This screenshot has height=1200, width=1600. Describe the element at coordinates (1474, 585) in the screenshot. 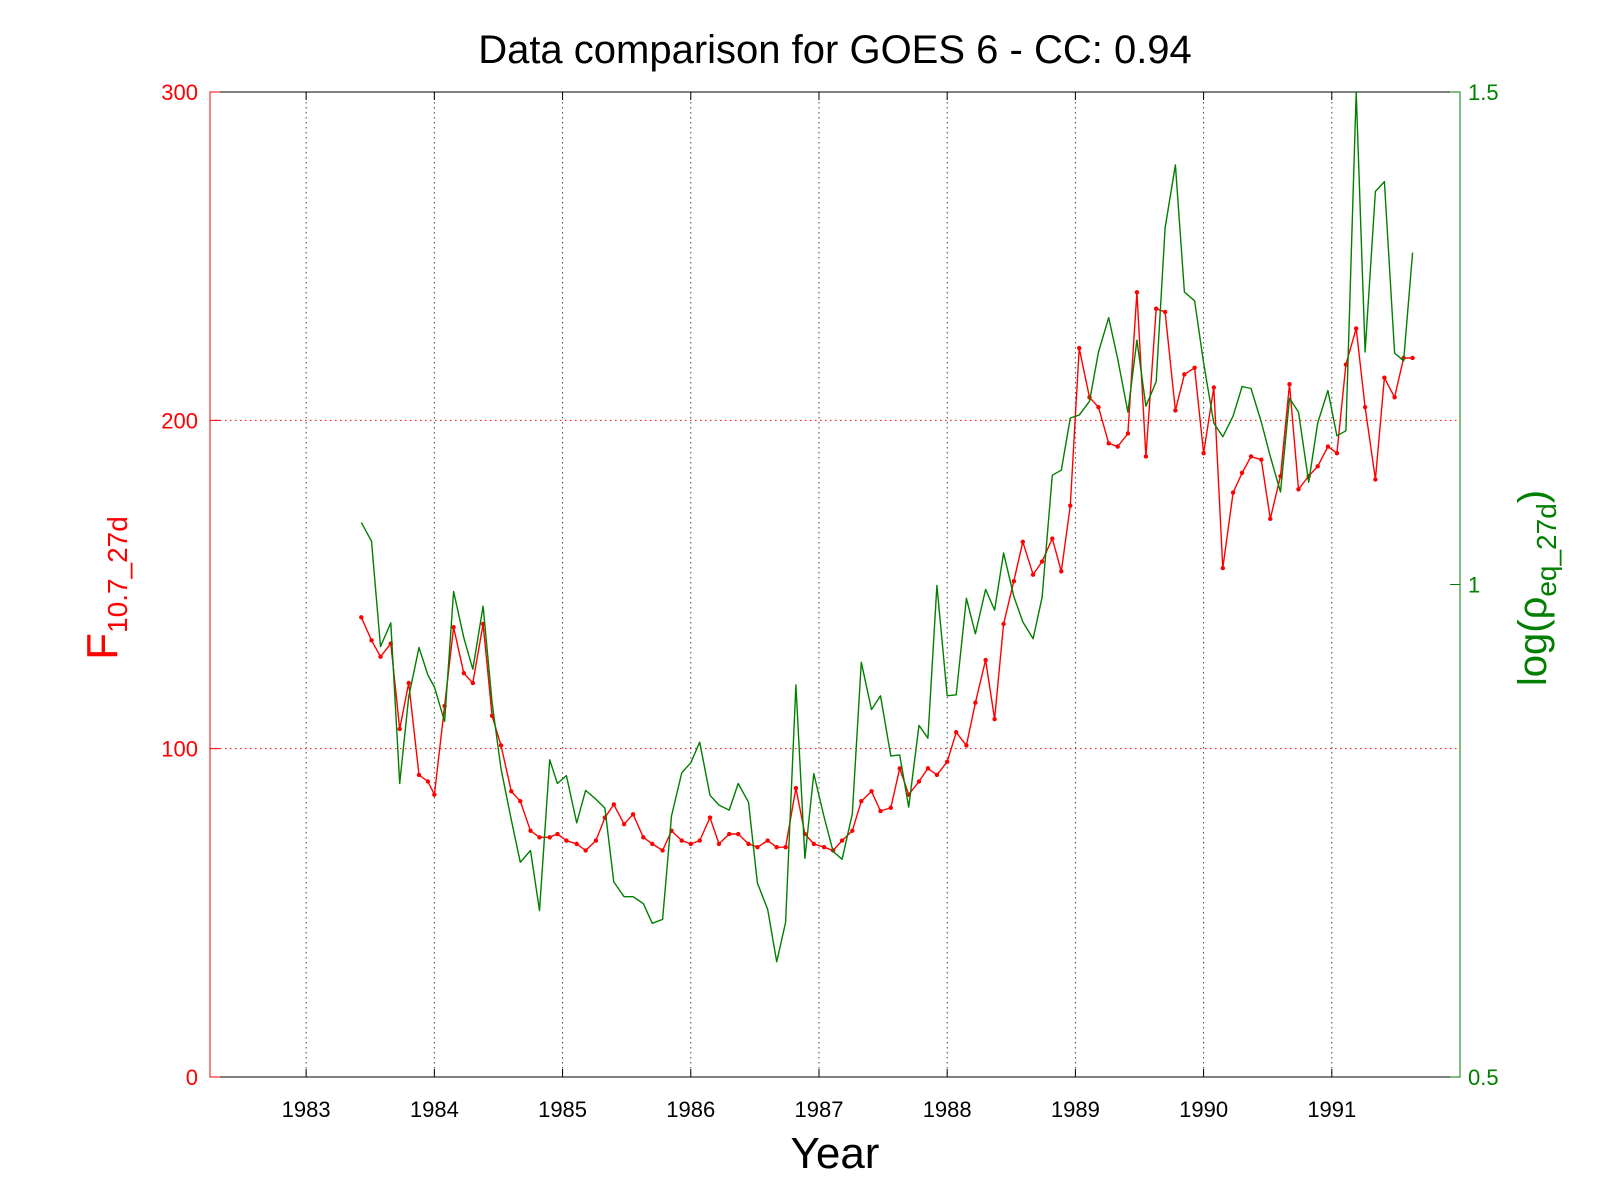

I see `right-tick-label: 1` at that location.